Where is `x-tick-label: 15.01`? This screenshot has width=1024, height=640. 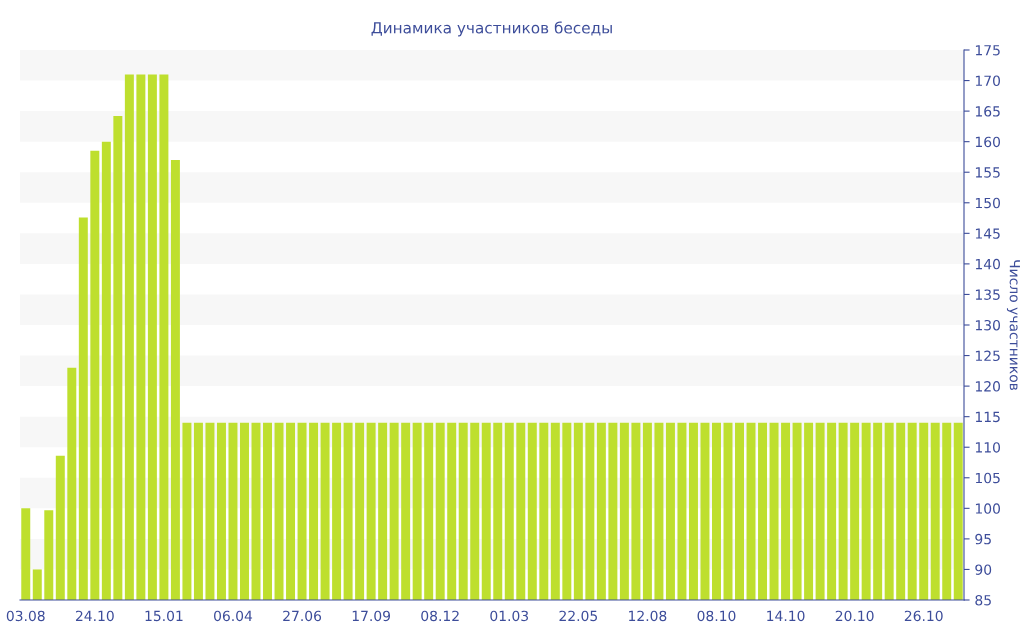
x-tick-label: 15.01 is located at coordinates (164, 616).